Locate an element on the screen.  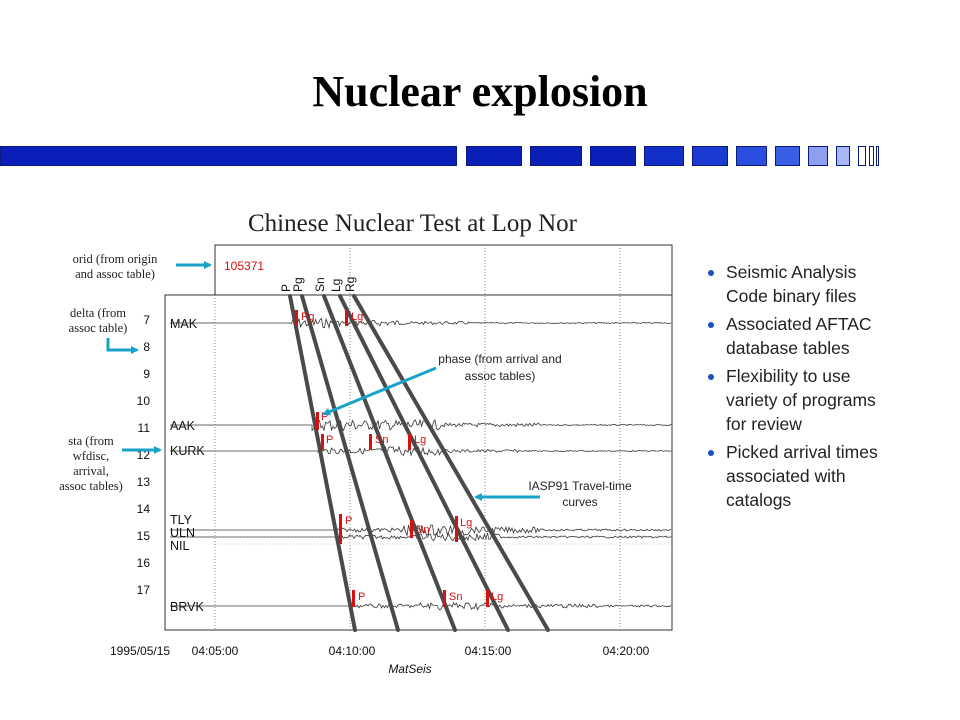
slide-title: Nuclear explosion is located at coordinates (480, 91).